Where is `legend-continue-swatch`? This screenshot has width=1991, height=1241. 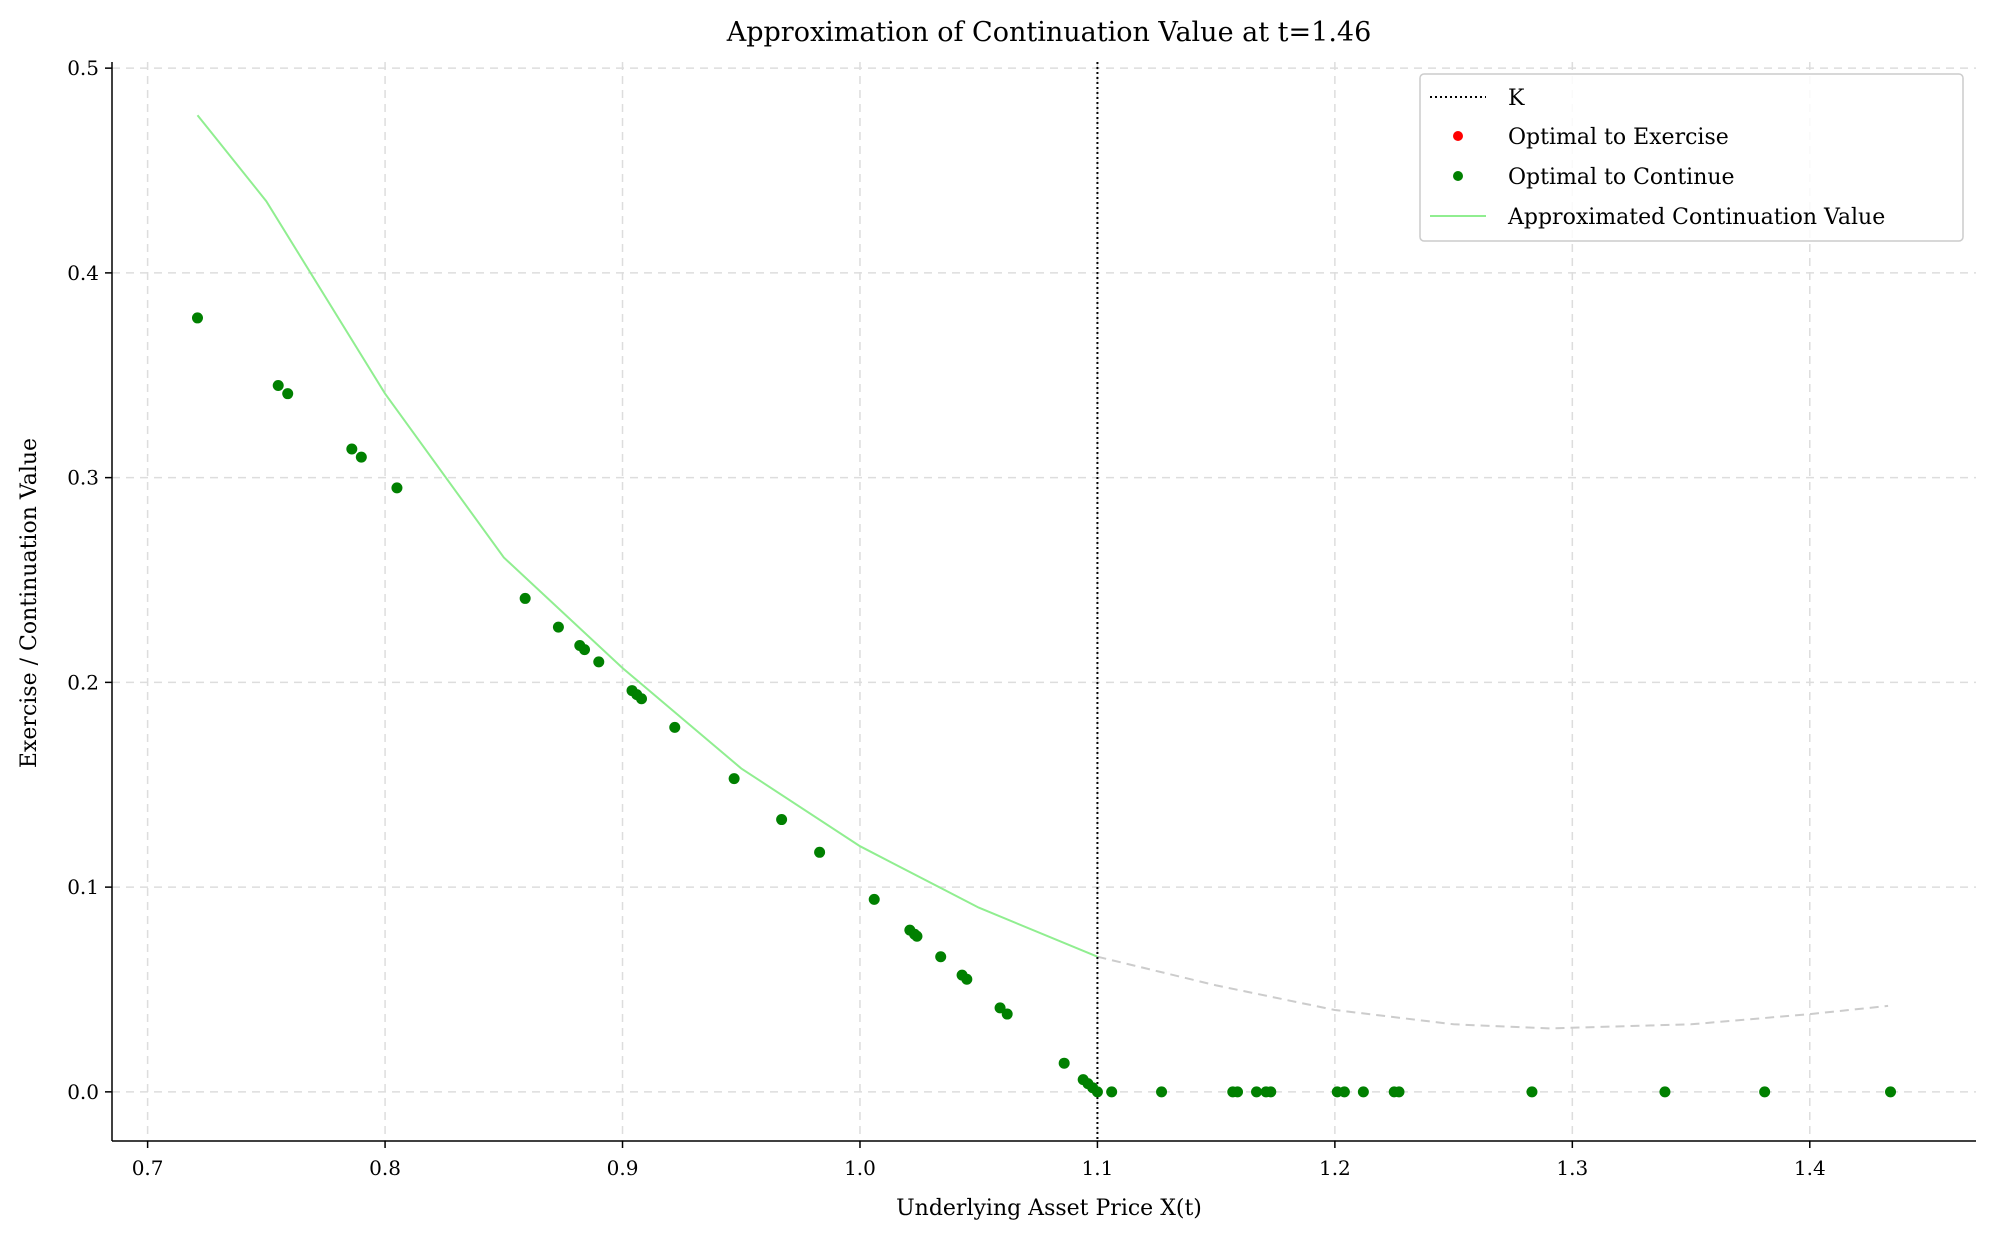
legend-continue-swatch is located at coordinates (1458, 176).